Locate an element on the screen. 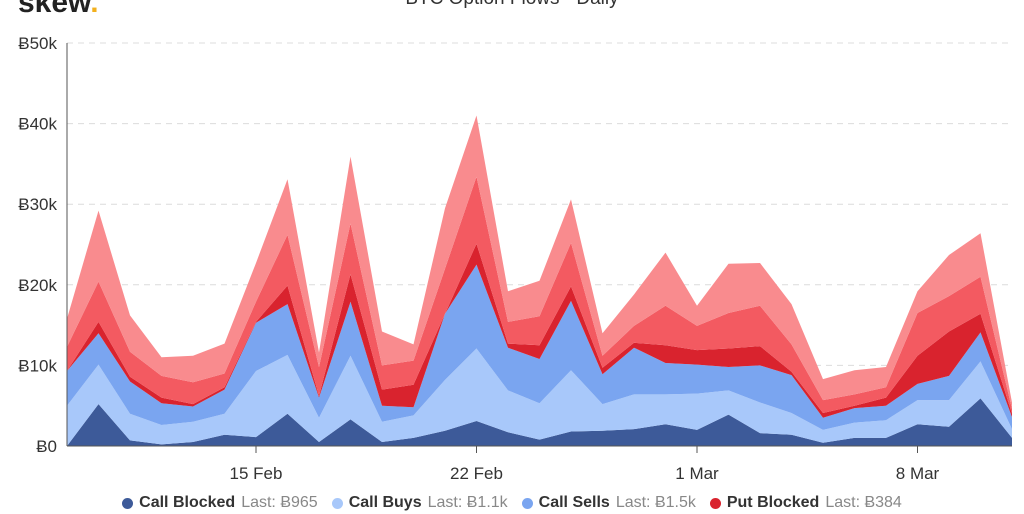 This screenshot has width=1024, height=514. legend-last-value: Last: Ƀ1.1k is located at coordinates (467, 502).